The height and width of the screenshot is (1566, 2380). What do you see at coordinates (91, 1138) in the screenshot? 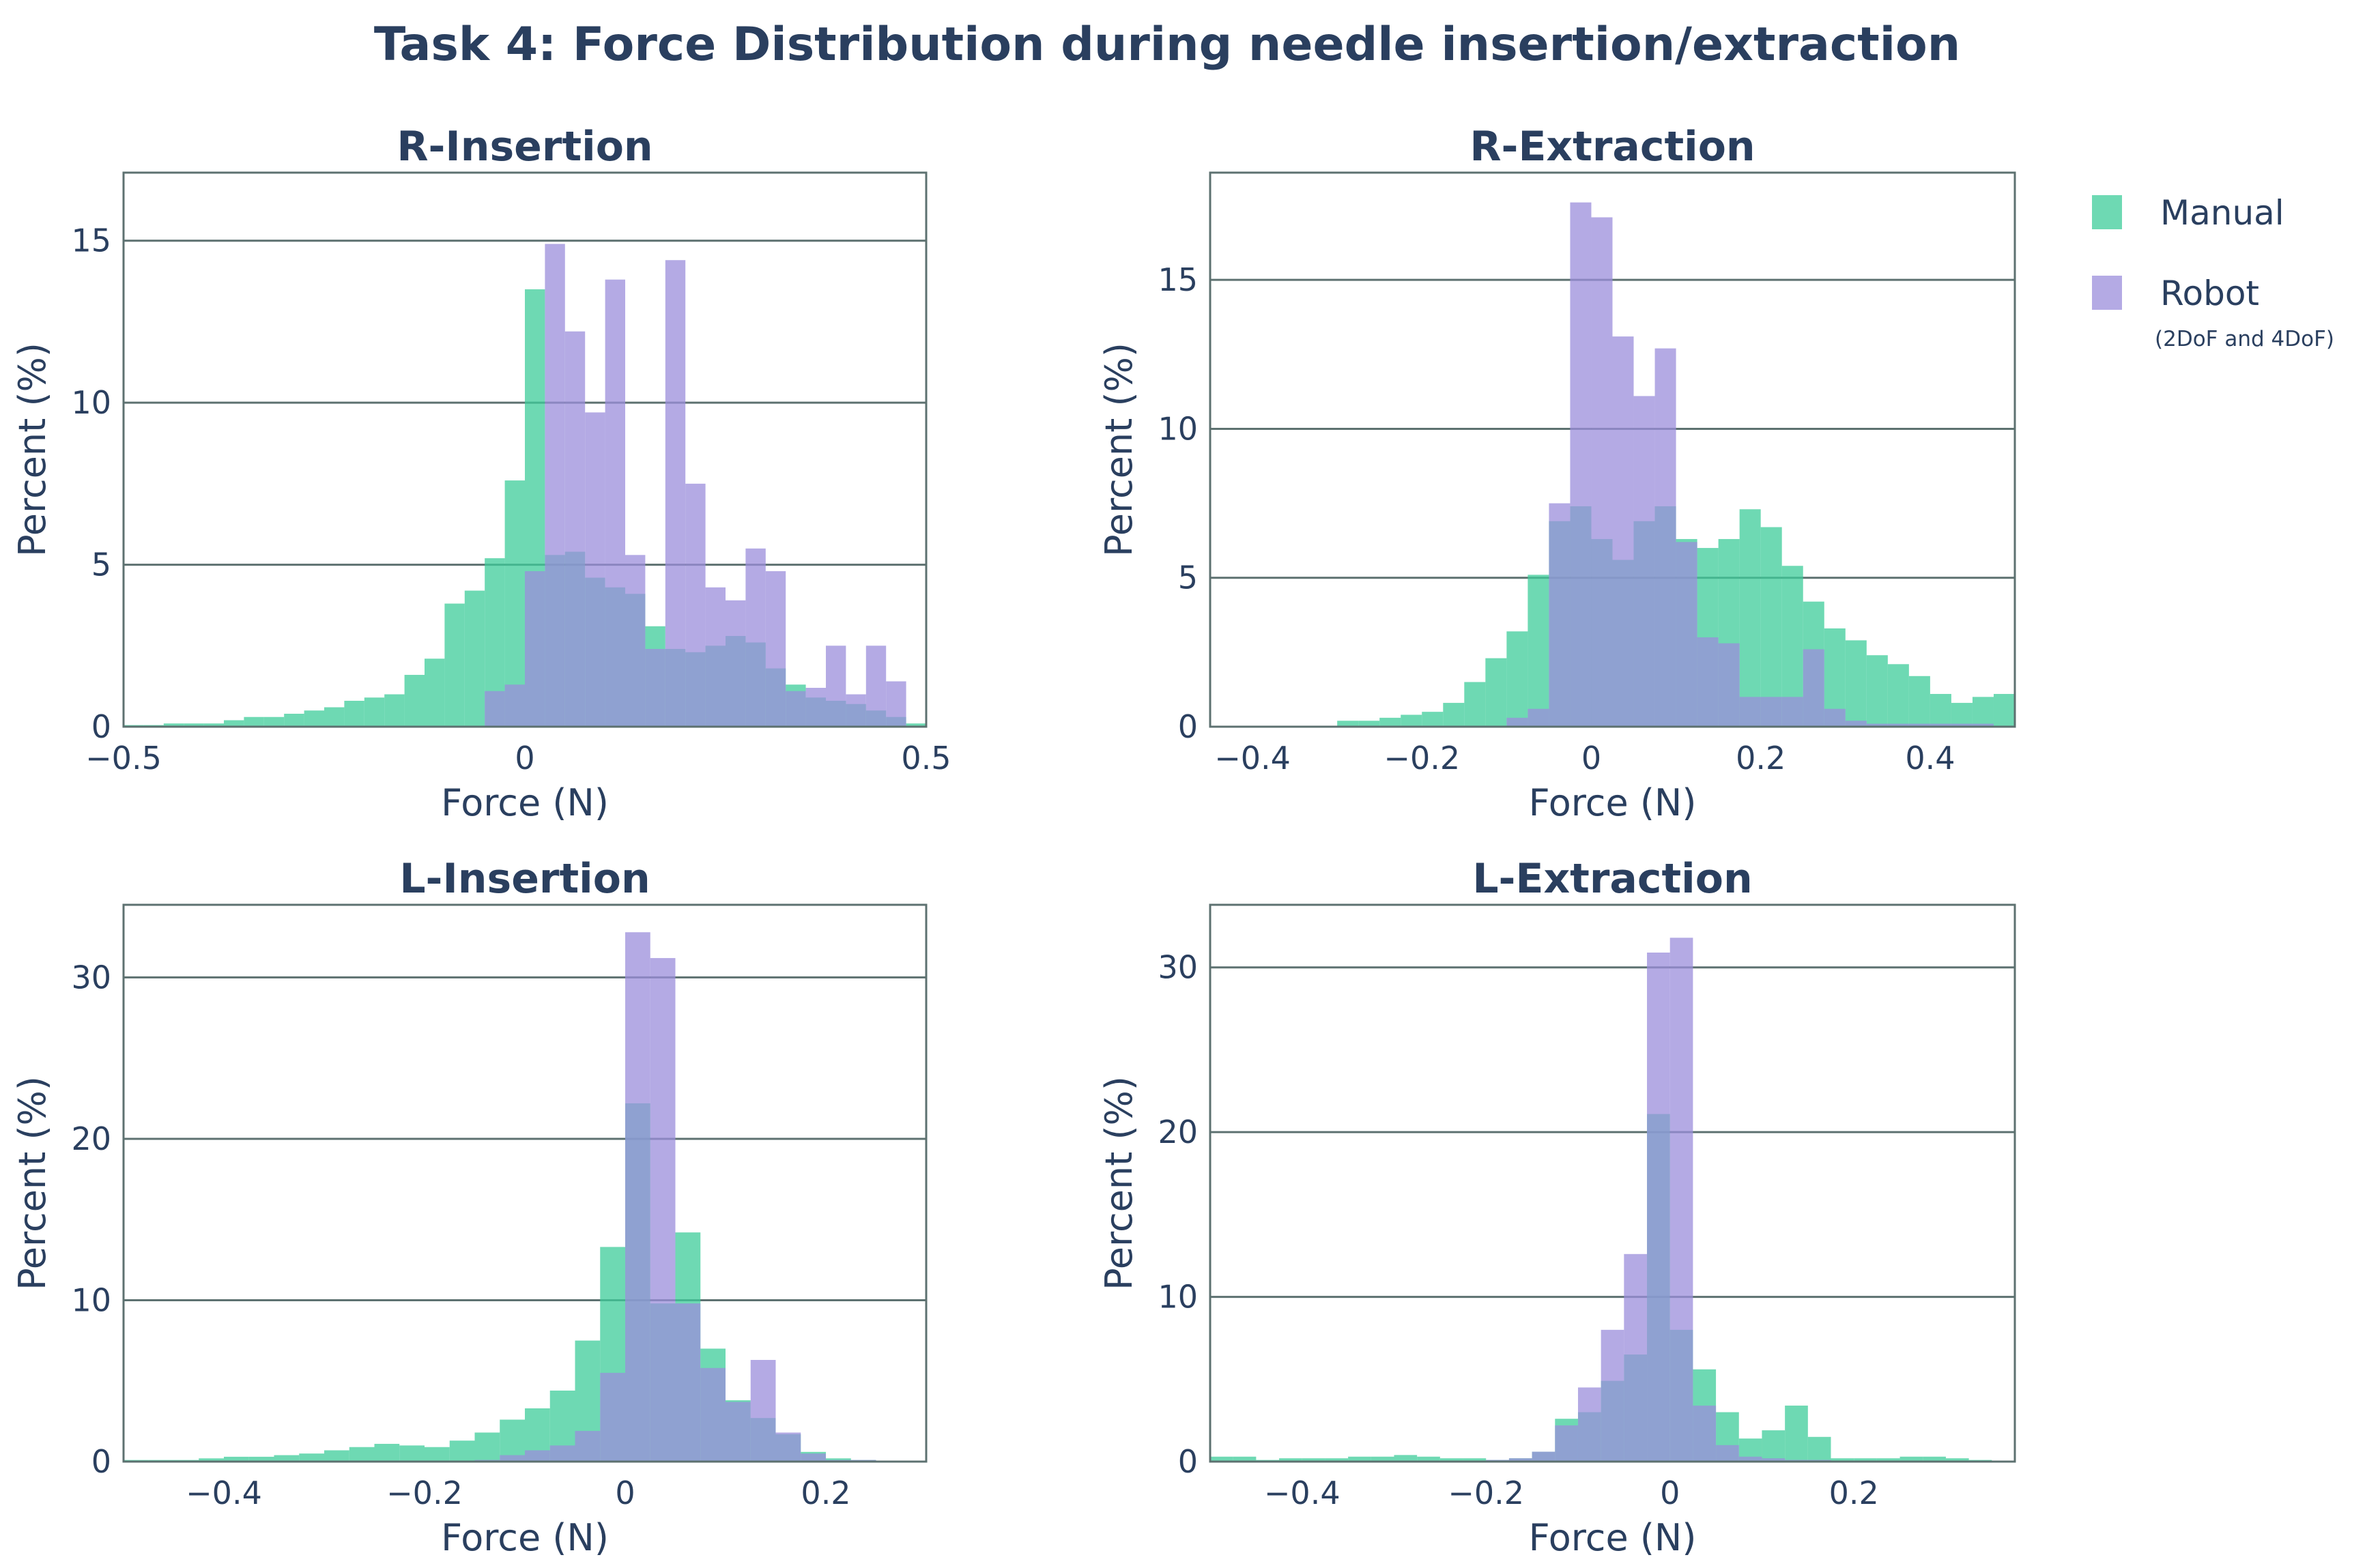
I see `y-tick-label: 20` at bounding box center [91, 1138].